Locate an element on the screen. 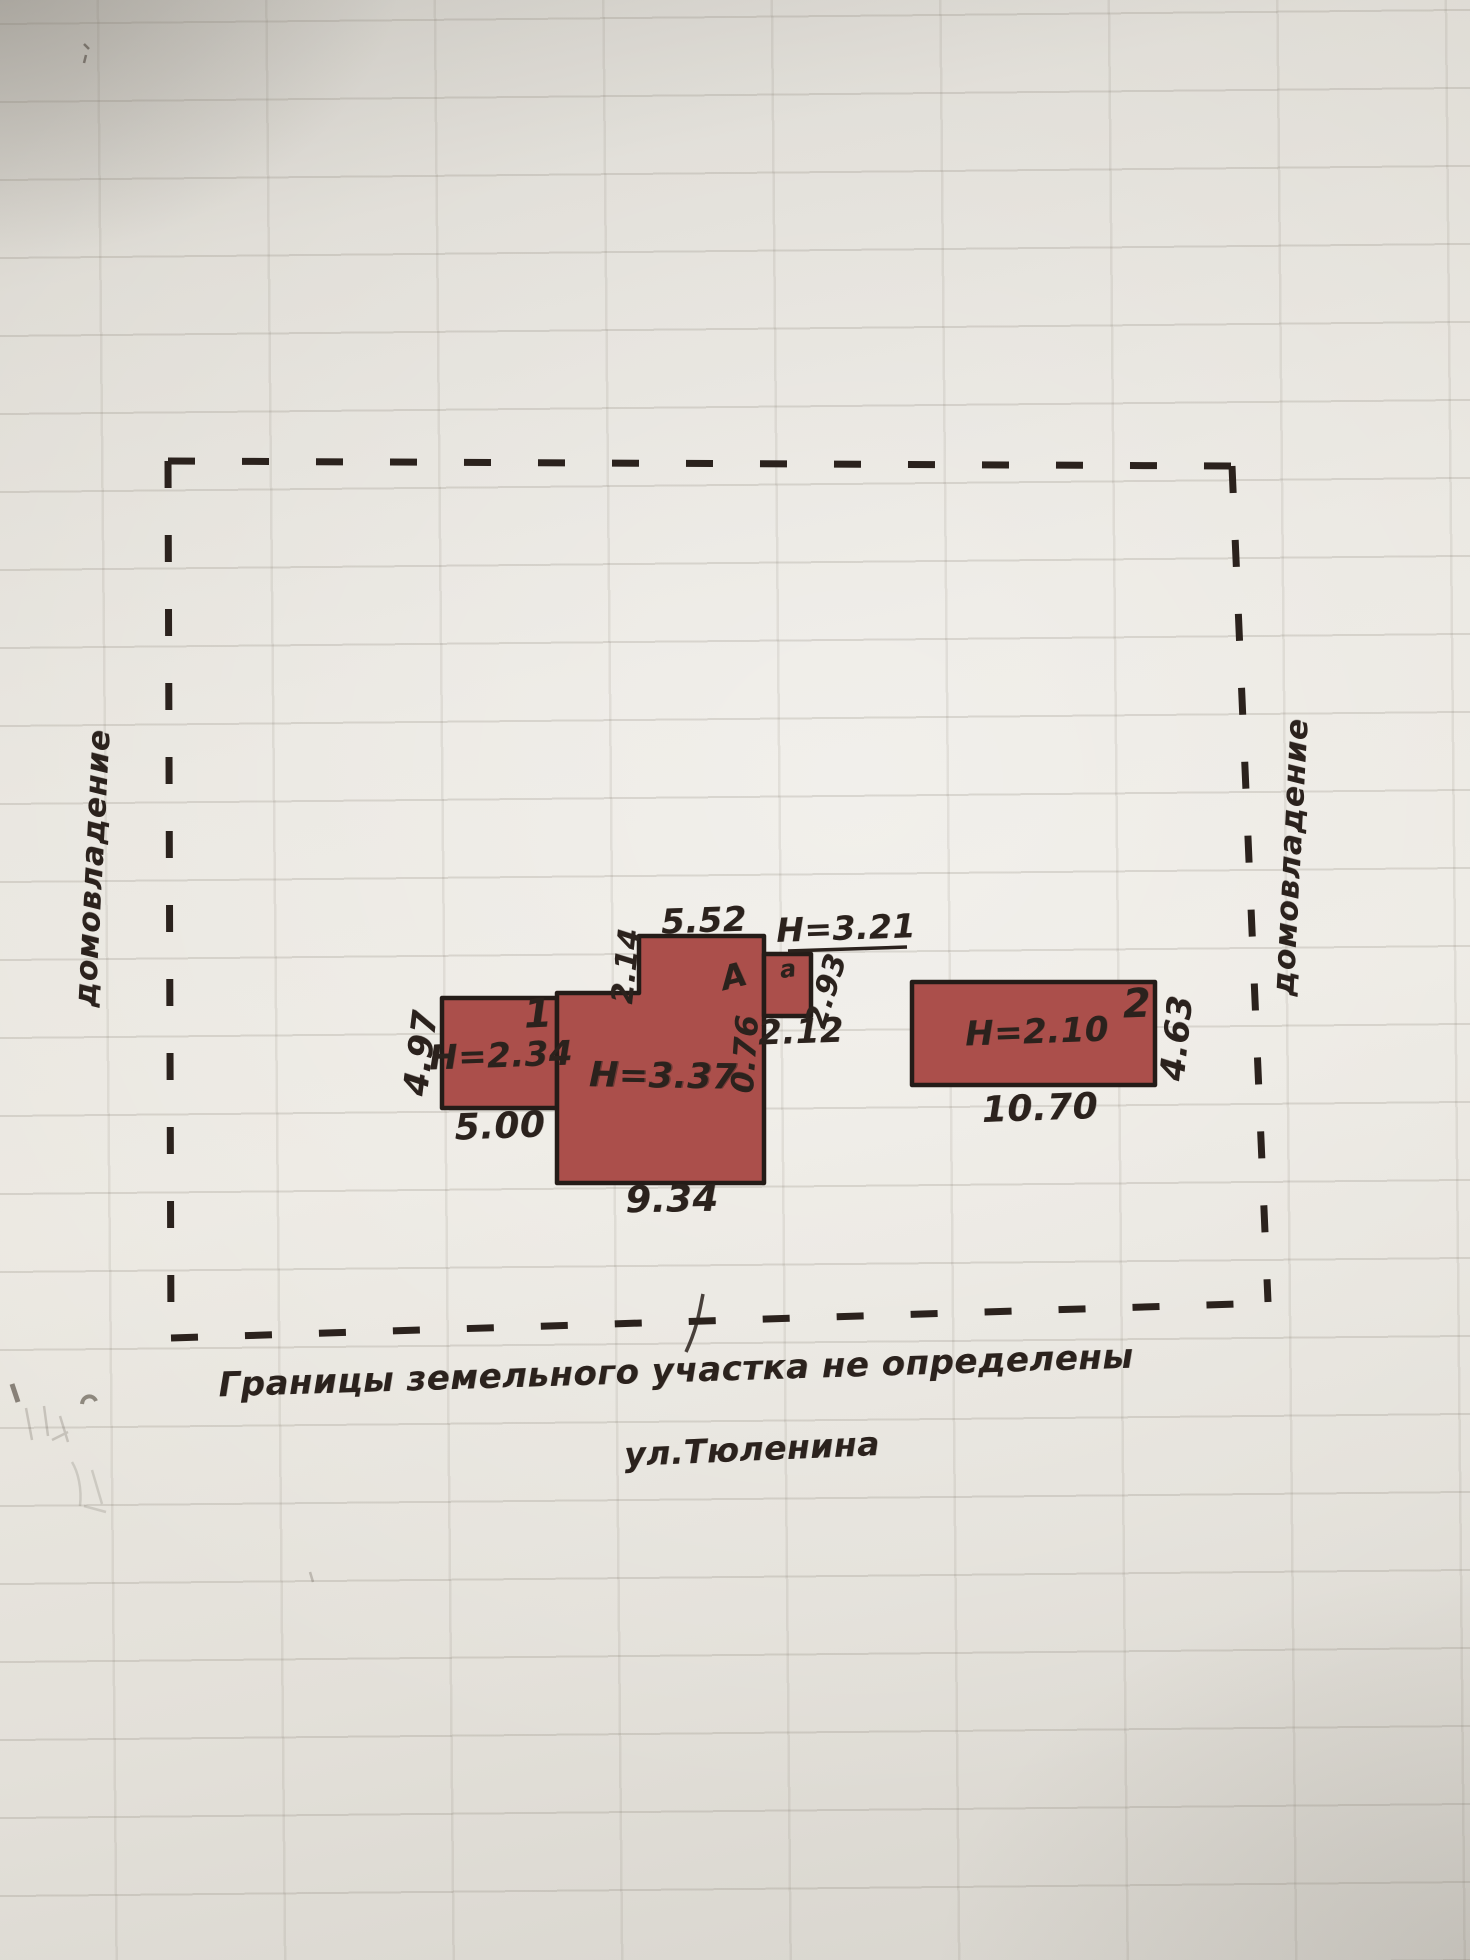 This screenshot has height=1960, width=1470. plot-boundary-left is located at coordinates (169, 899).